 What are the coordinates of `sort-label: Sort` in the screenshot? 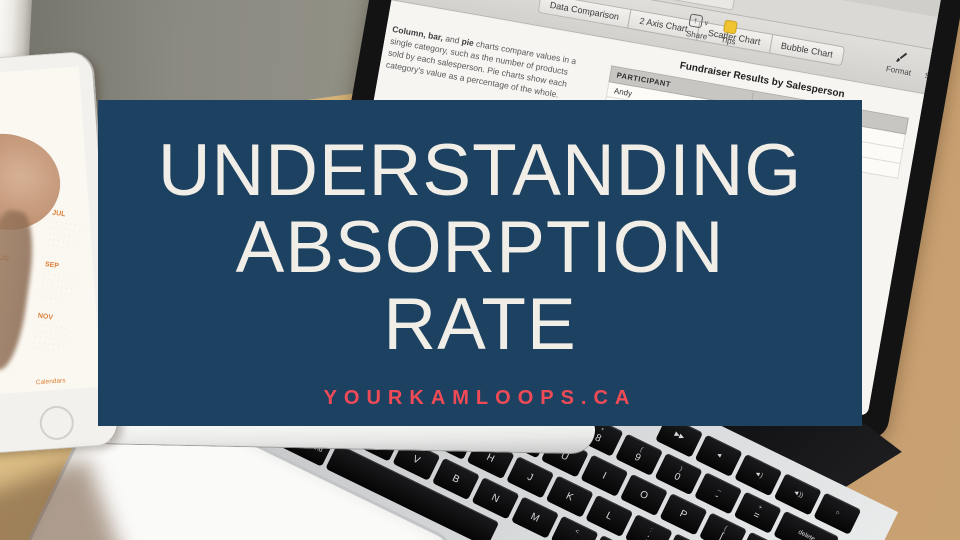 It's located at (931, 77).